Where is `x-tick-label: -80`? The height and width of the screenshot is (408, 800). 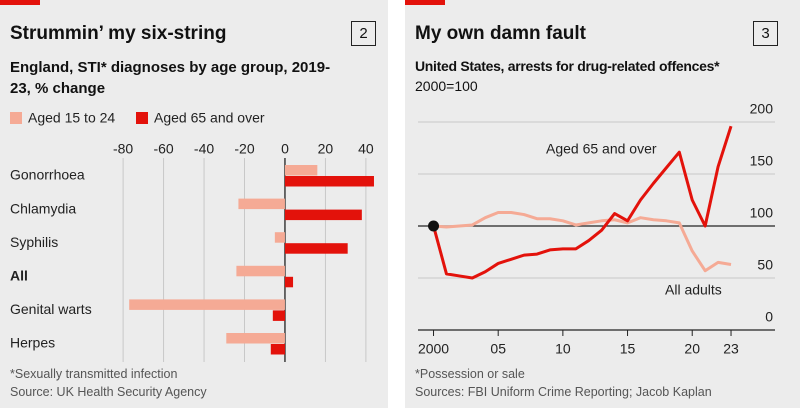
x-tick-label: -80 is located at coordinates (123, 149).